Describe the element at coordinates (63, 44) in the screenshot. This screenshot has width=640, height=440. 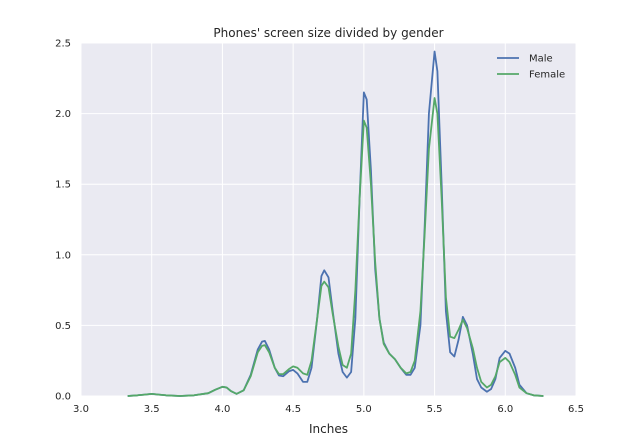
I see `y-tick-label: 2.5` at that location.